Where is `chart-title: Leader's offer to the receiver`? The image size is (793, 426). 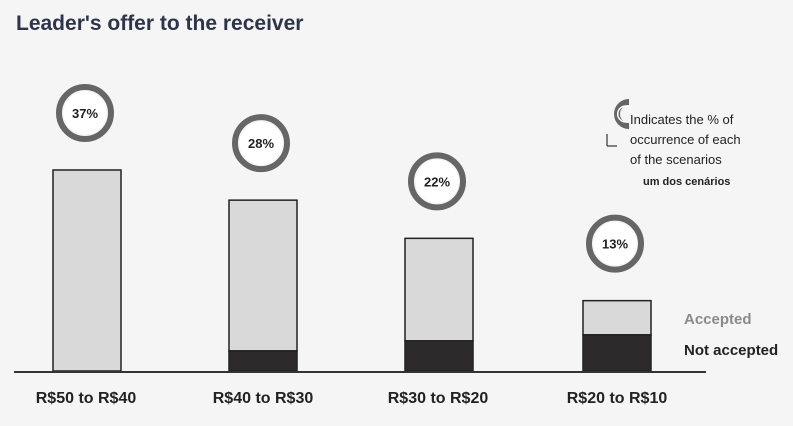
chart-title: Leader's offer to the receiver is located at coordinates (160, 23).